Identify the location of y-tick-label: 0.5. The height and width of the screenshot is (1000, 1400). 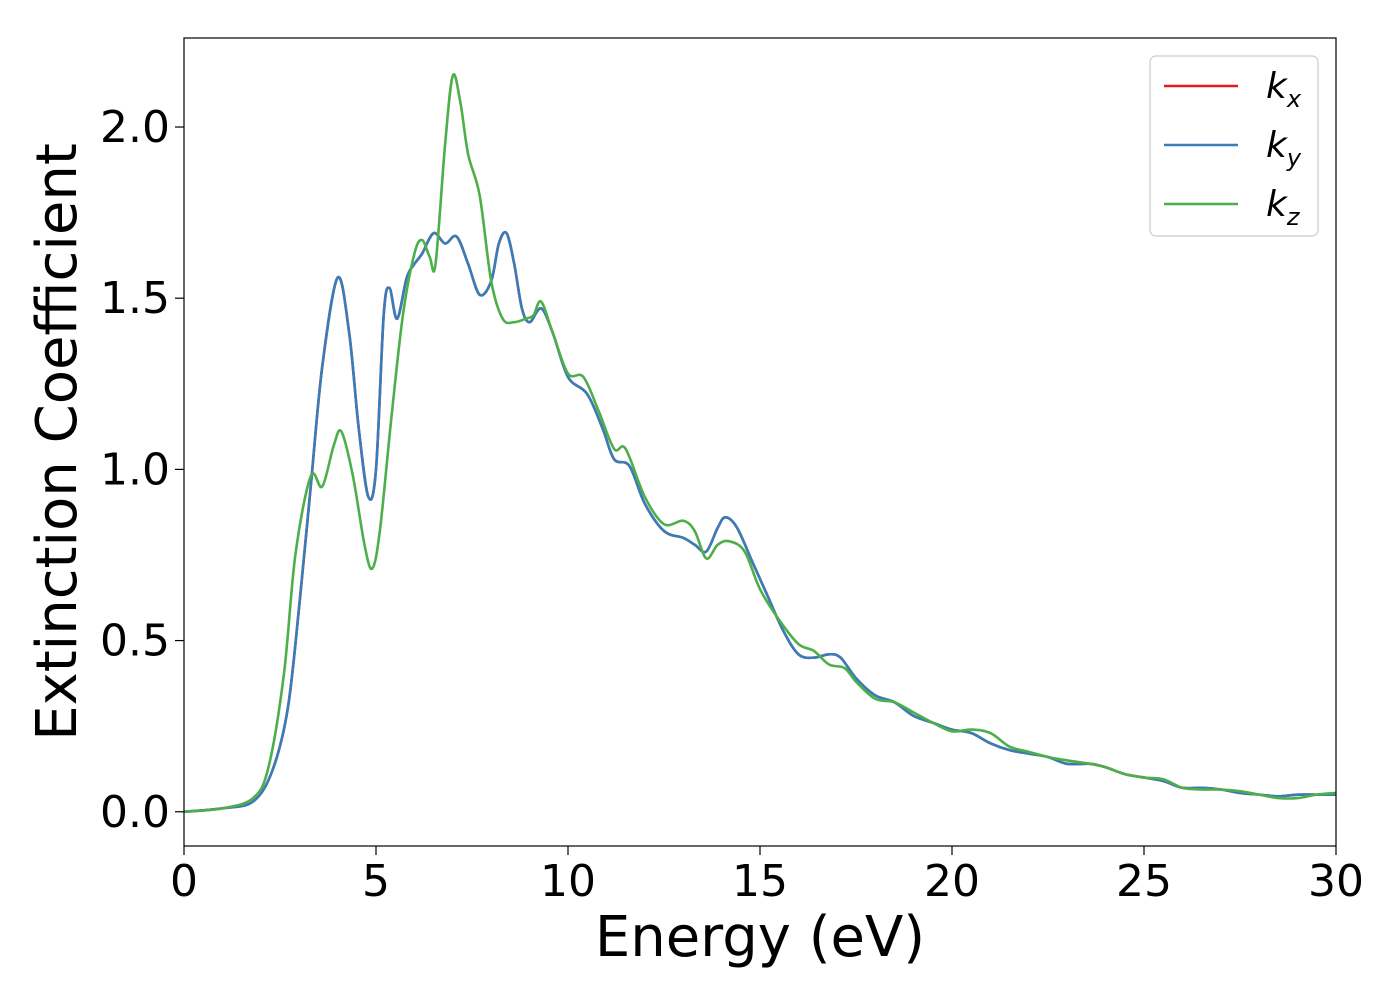
(135, 641).